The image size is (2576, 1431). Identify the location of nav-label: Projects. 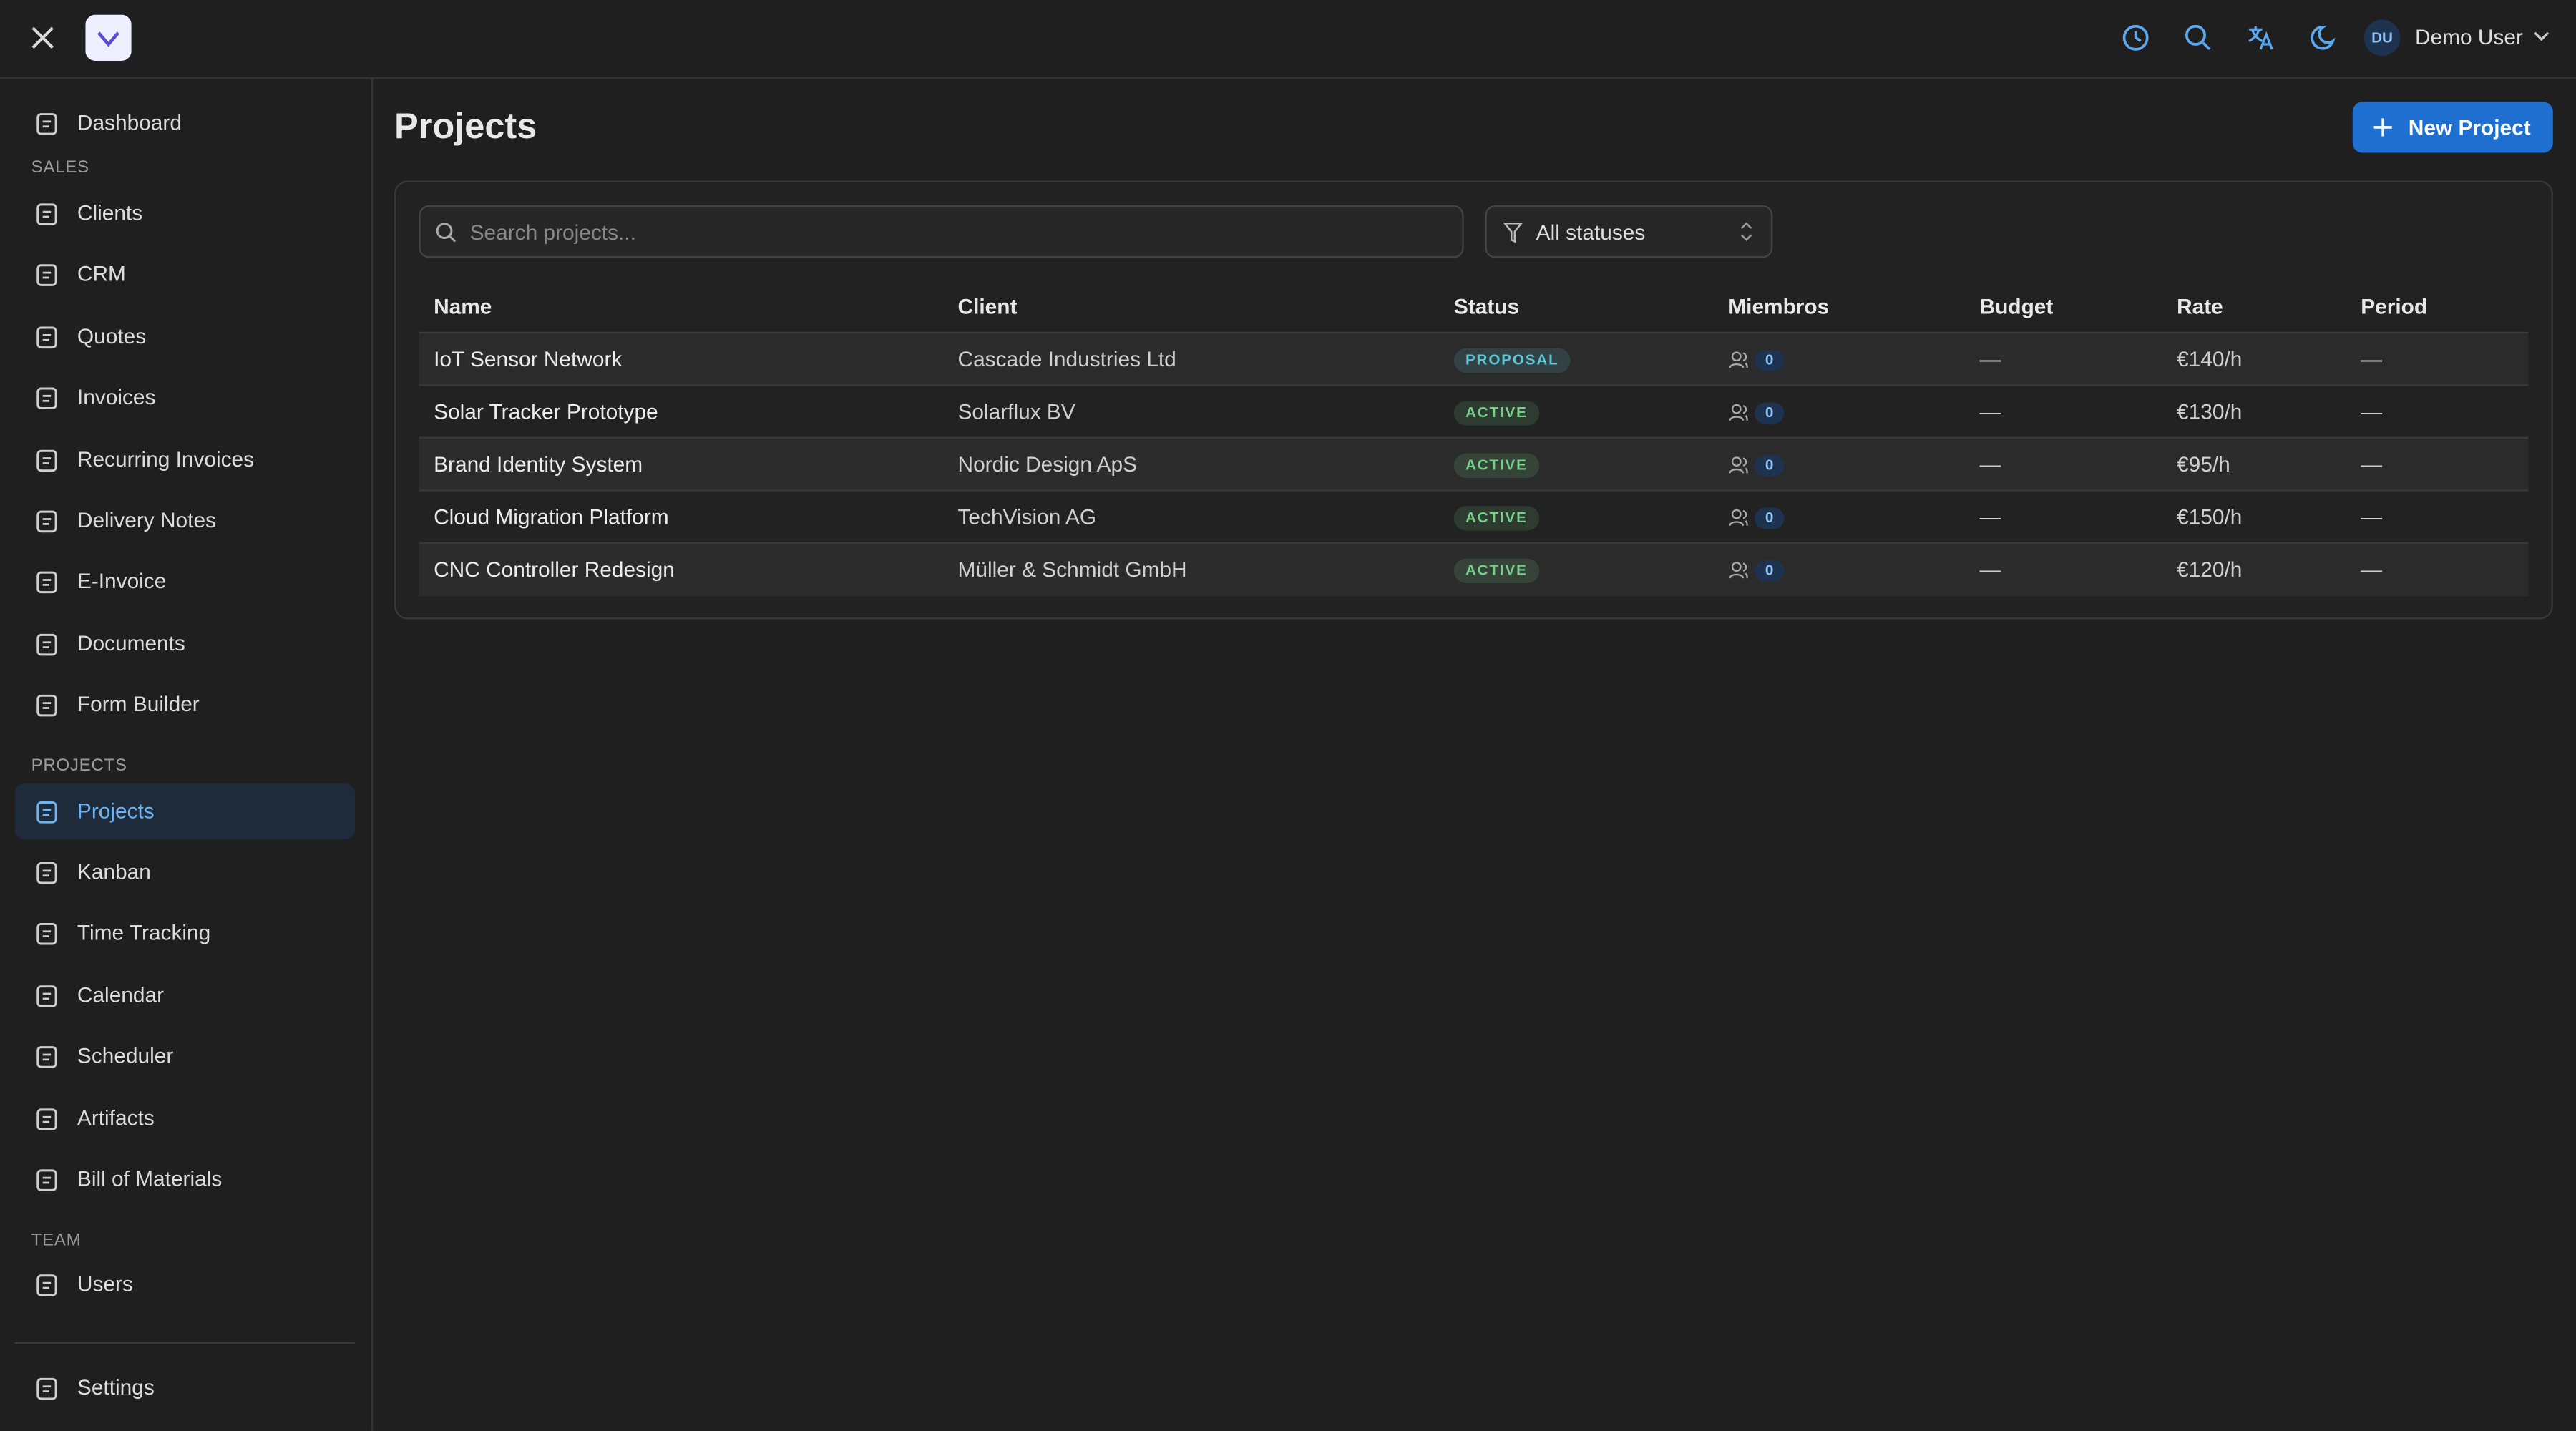
(116, 810).